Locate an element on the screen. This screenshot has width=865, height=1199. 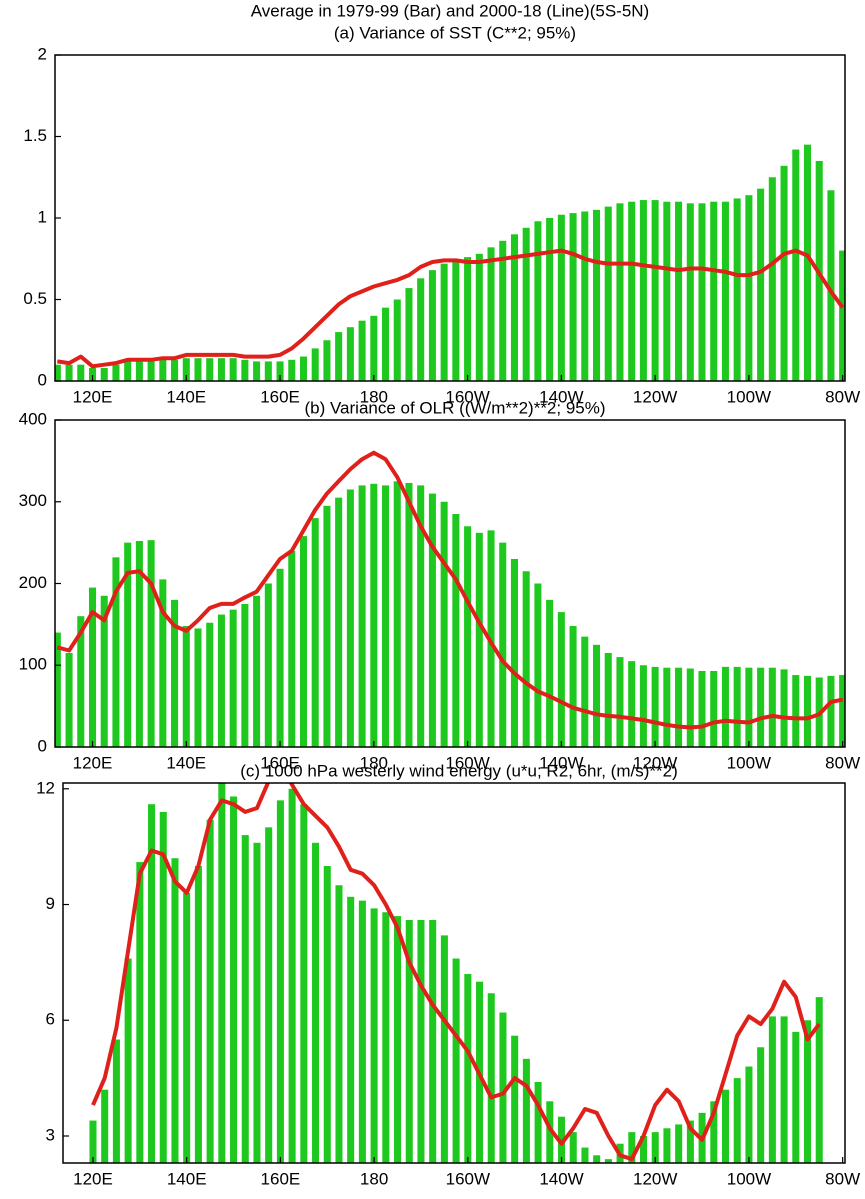
y-tick-label: 300 is located at coordinates (33, 500).